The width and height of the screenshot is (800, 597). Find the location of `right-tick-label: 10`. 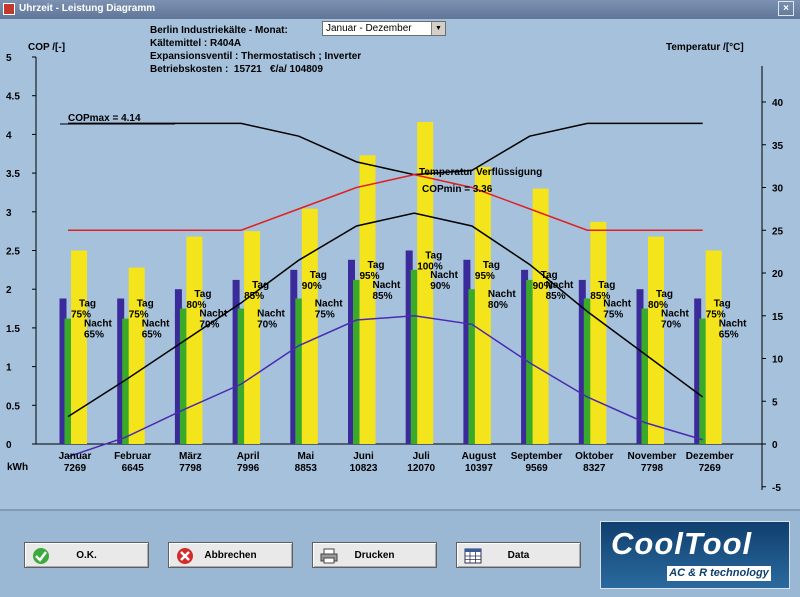

right-tick-label: 10 is located at coordinates (778, 360).